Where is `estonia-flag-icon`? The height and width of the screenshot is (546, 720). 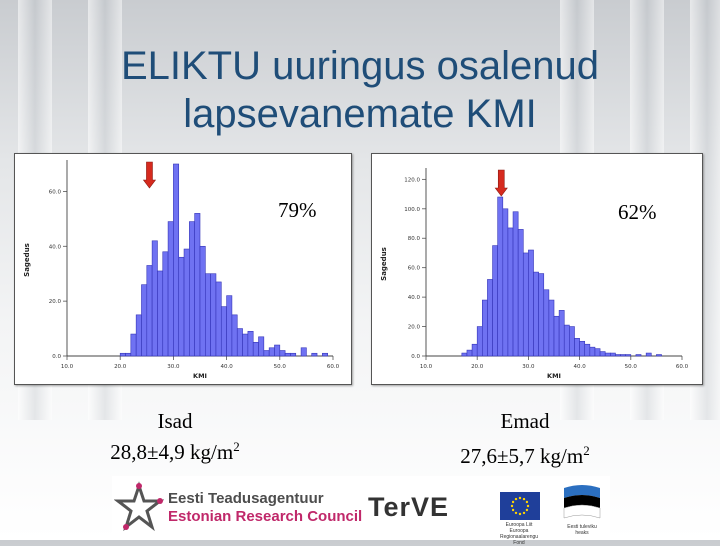
estonia-flag-icon is located at coordinates (582, 502).